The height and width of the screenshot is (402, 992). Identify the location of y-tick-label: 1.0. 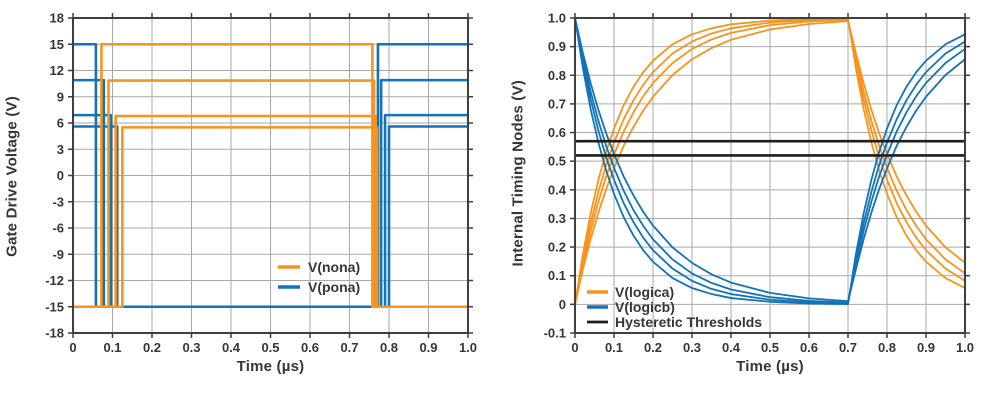
(557, 18).